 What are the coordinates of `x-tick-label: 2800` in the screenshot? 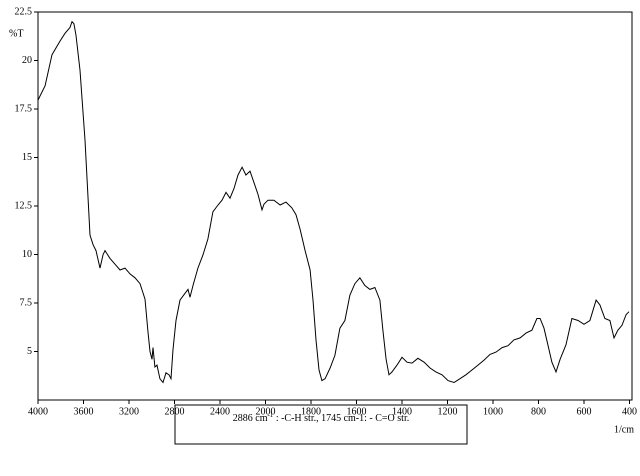 It's located at (175, 411).